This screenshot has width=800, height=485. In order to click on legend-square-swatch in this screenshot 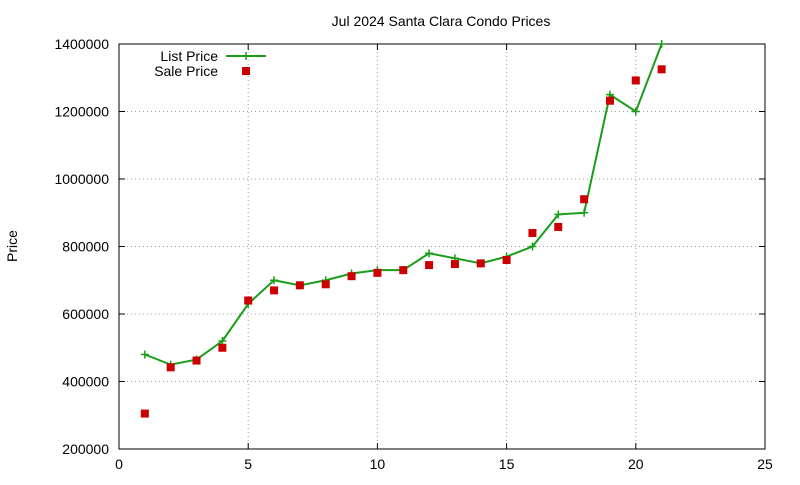, I will do `click(246, 71)`.